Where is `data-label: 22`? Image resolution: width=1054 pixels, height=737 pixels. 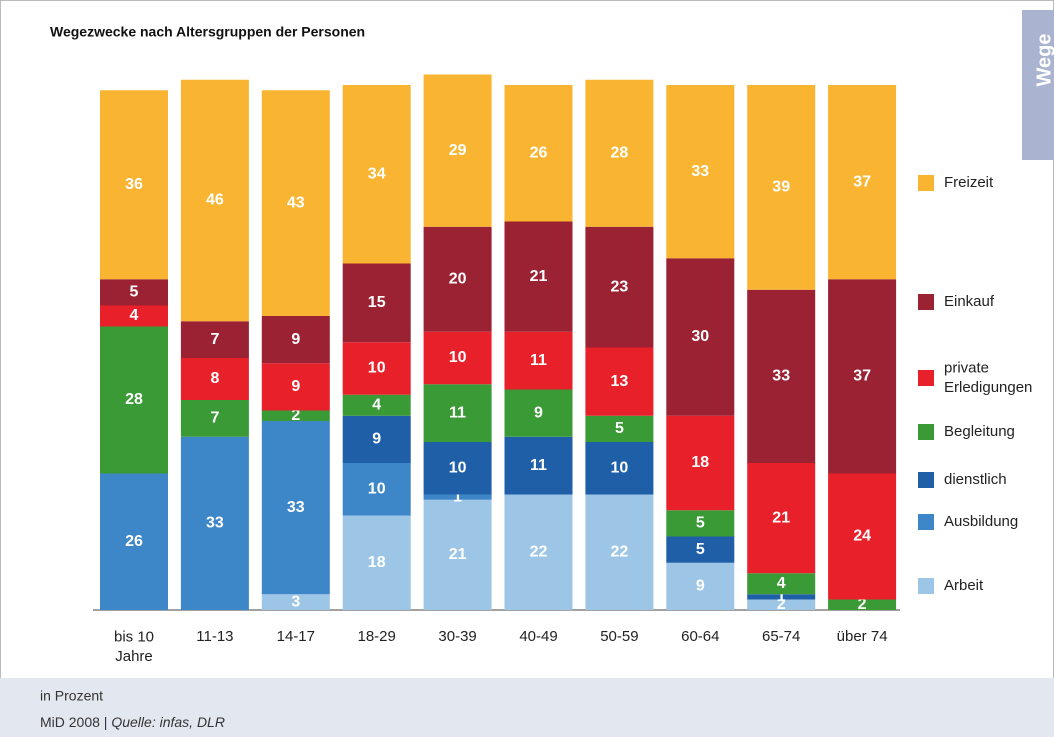
data-label: 22 is located at coordinates (539, 551).